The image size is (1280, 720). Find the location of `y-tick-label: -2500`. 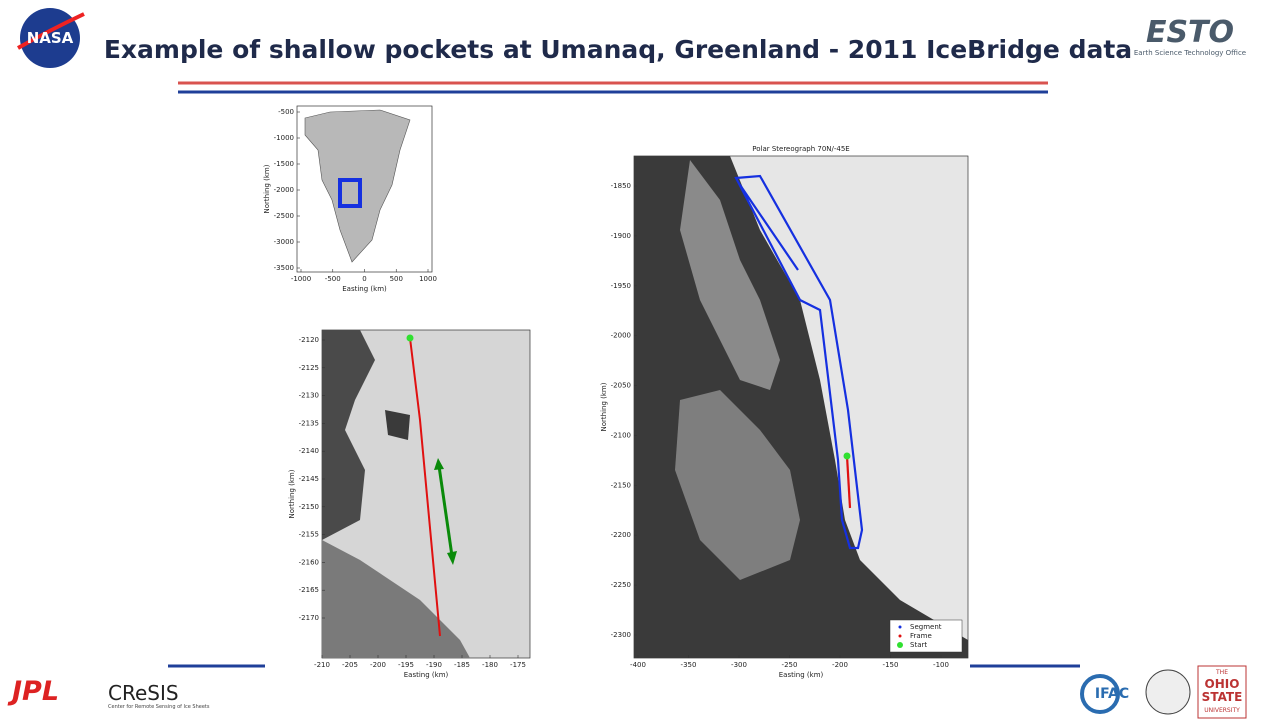

y-tick-label: -2500 is located at coordinates (284, 216).